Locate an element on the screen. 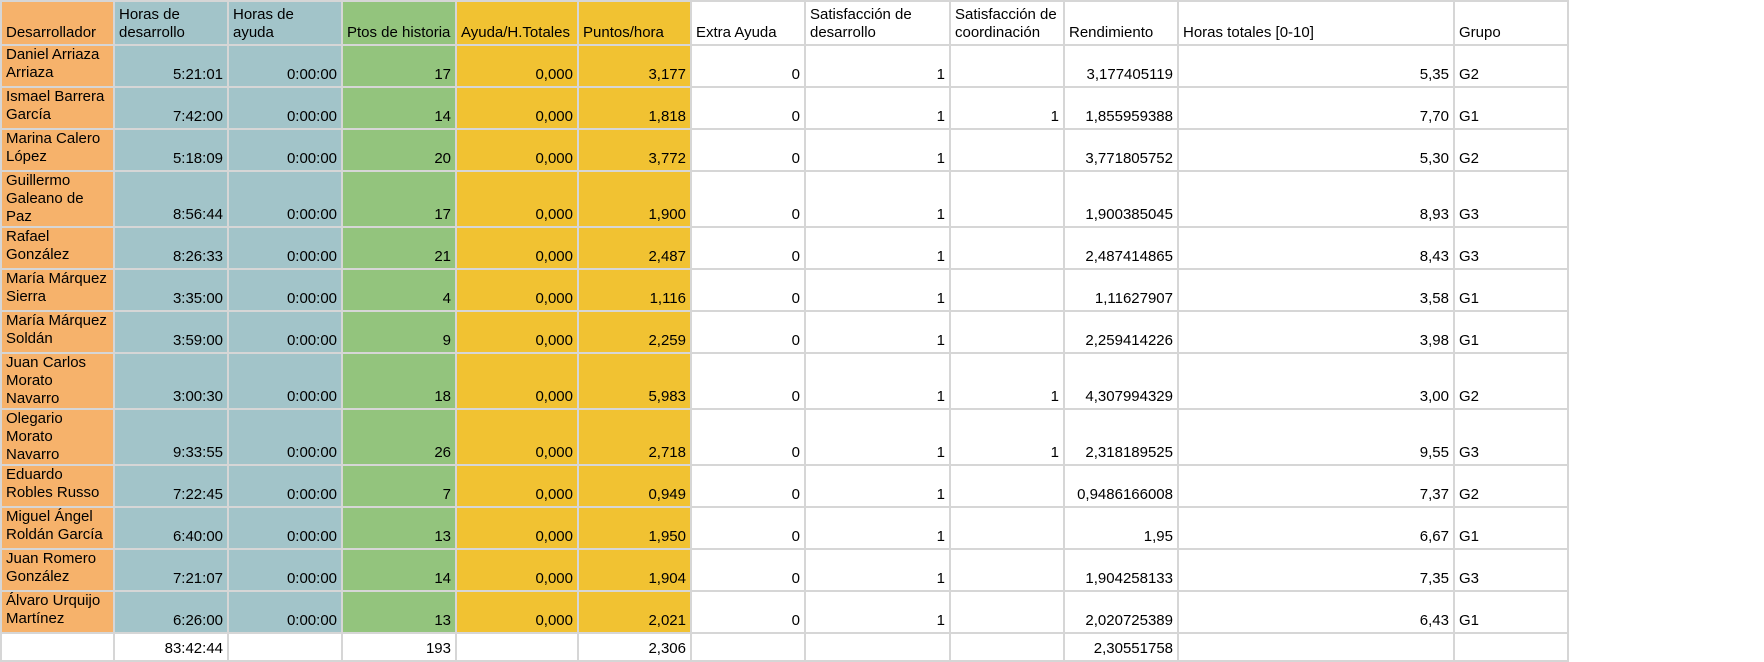 The height and width of the screenshot is (662, 1764). cell-points-per-hour: 3,177 is located at coordinates (634, 66).